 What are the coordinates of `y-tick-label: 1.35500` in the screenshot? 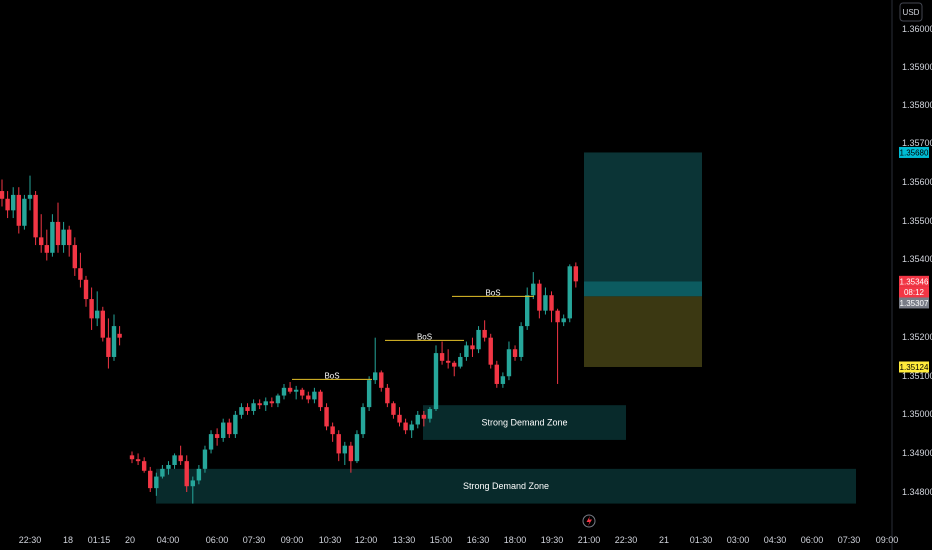 It's located at (917, 221).